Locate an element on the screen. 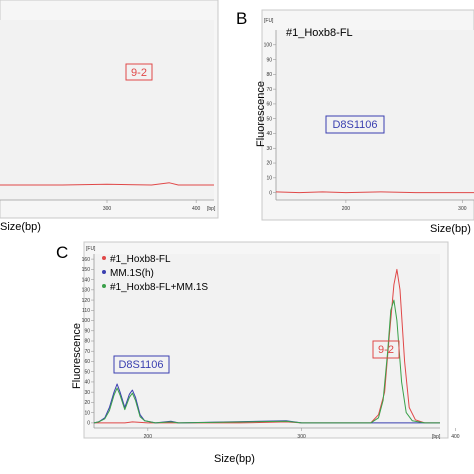 The width and height of the screenshot is (474, 474). legend-marker-hoxb8 is located at coordinates (104, 258).